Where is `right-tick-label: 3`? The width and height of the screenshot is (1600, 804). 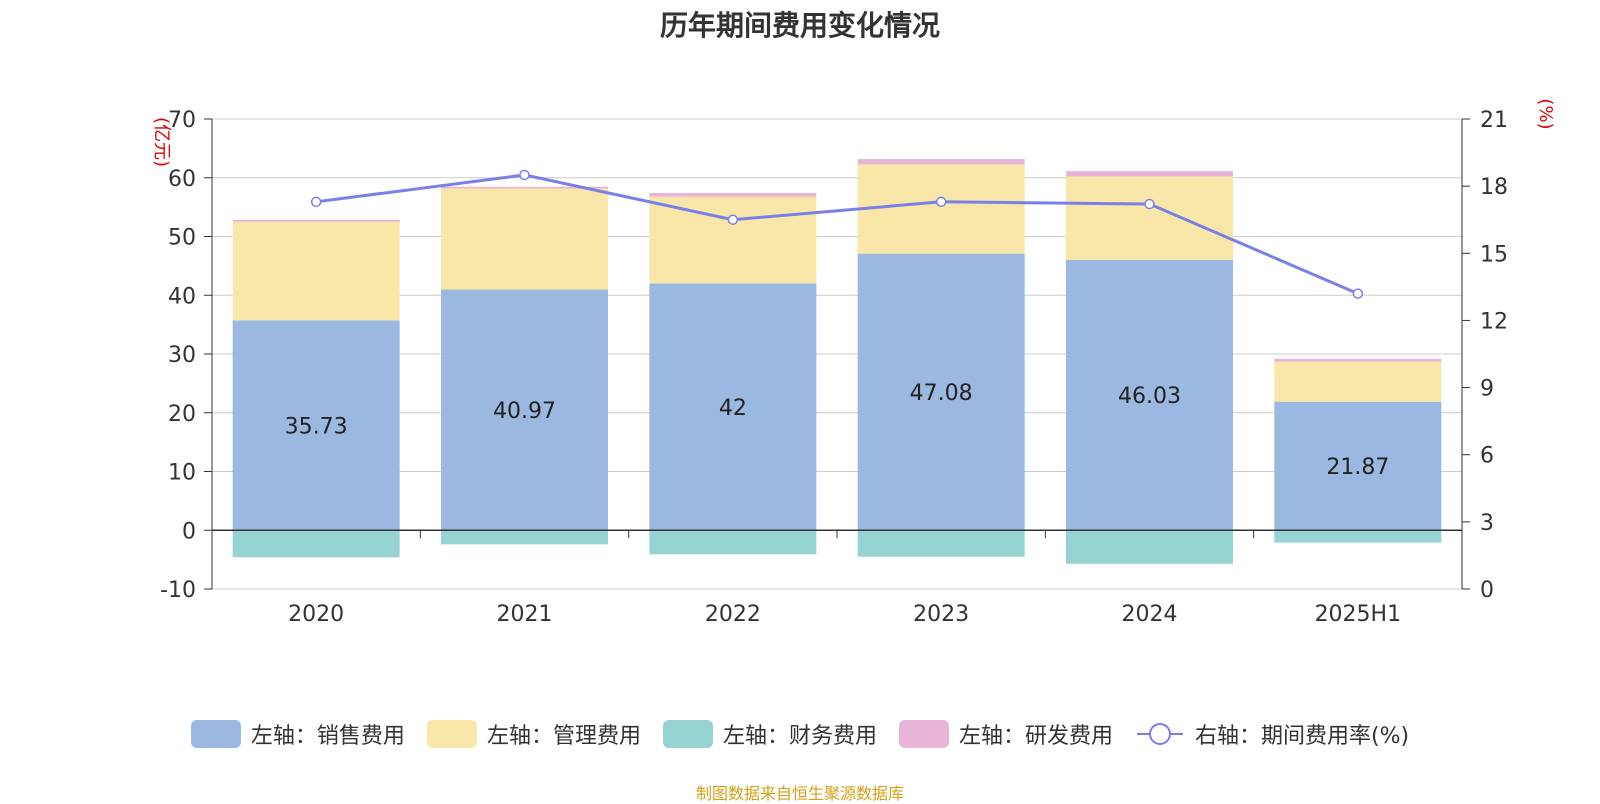
right-tick-label: 3 is located at coordinates (1487, 523).